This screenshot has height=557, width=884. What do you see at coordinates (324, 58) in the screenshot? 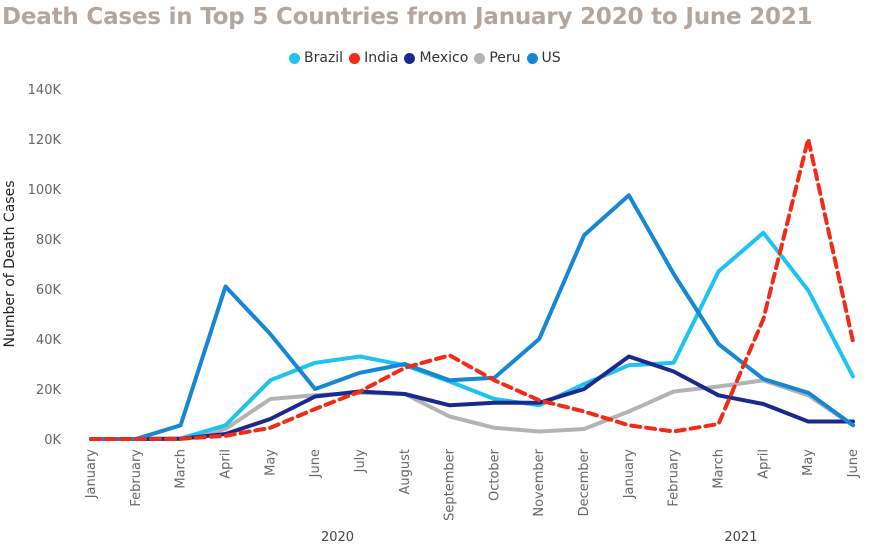
I see `legend-label: Brazil` at bounding box center [324, 58].